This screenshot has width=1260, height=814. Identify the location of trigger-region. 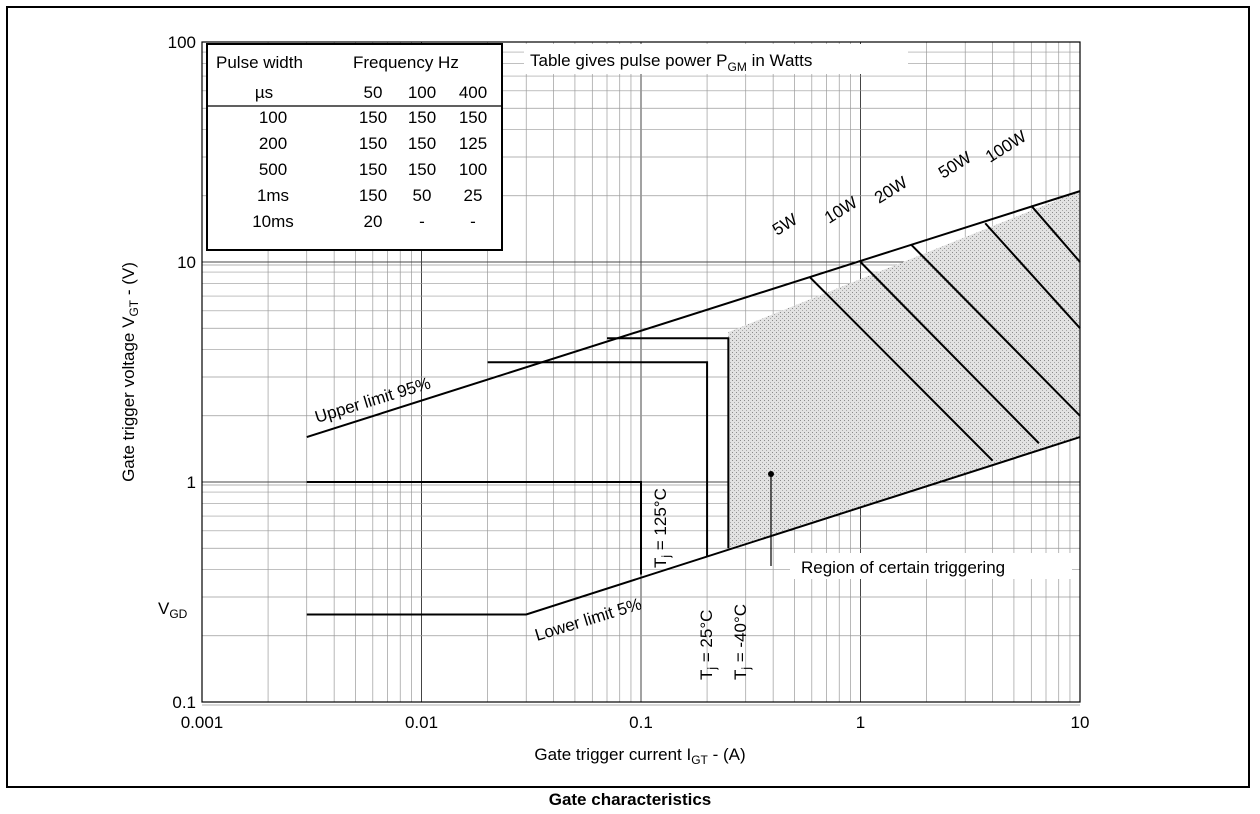
(904, 370).